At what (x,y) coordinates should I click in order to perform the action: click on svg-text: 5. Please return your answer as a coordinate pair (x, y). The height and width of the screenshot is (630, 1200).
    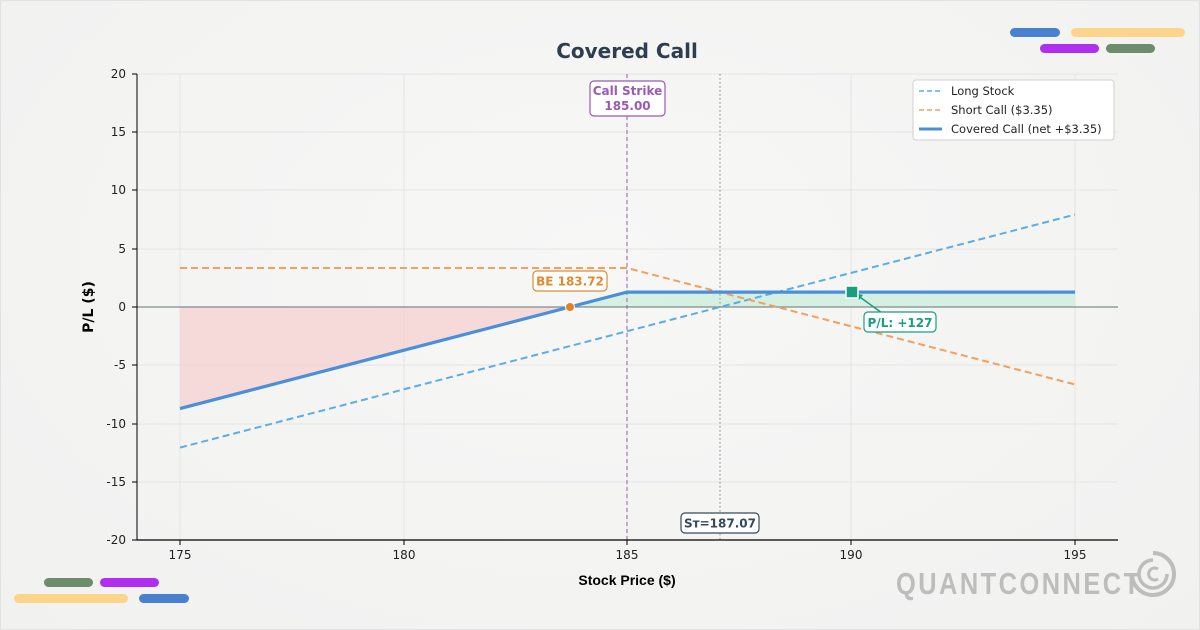
    Looking at the image, I should click on (122, 249).